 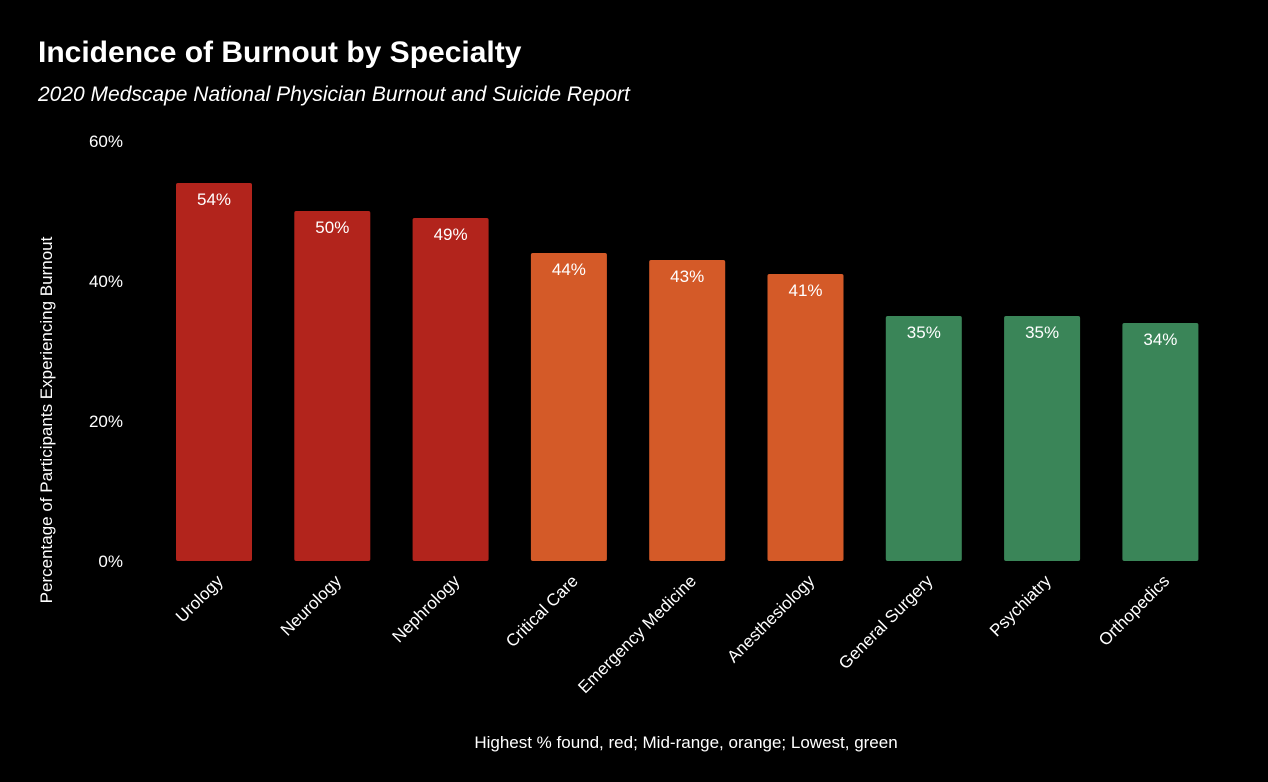 What do you see at coordinates (199, 598) in the screenshot?
I see `x-tick-label: Urology` at bounding box center [199, 598].